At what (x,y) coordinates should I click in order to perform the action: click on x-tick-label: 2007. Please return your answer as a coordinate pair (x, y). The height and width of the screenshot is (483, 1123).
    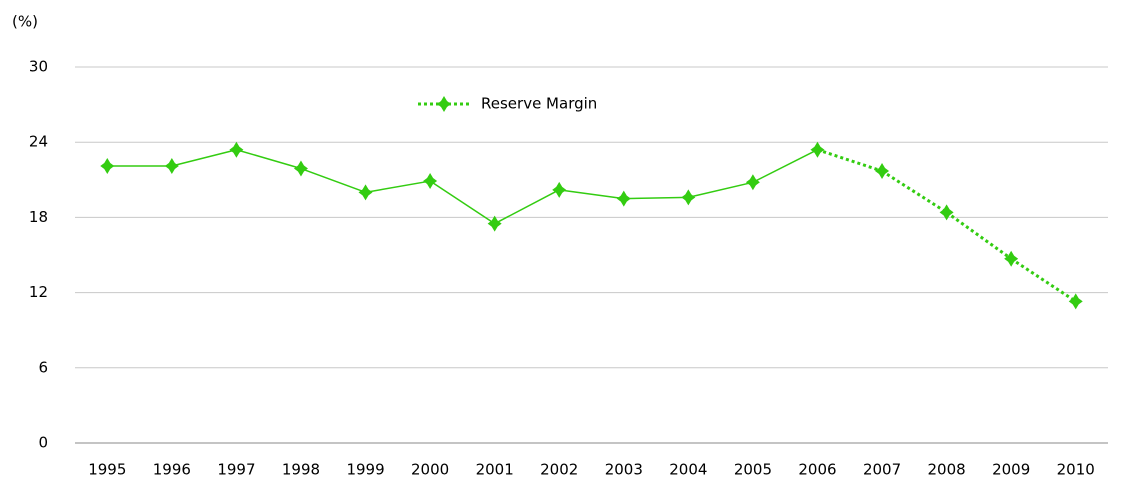
    Looking at the image, I should click on (882, 470).